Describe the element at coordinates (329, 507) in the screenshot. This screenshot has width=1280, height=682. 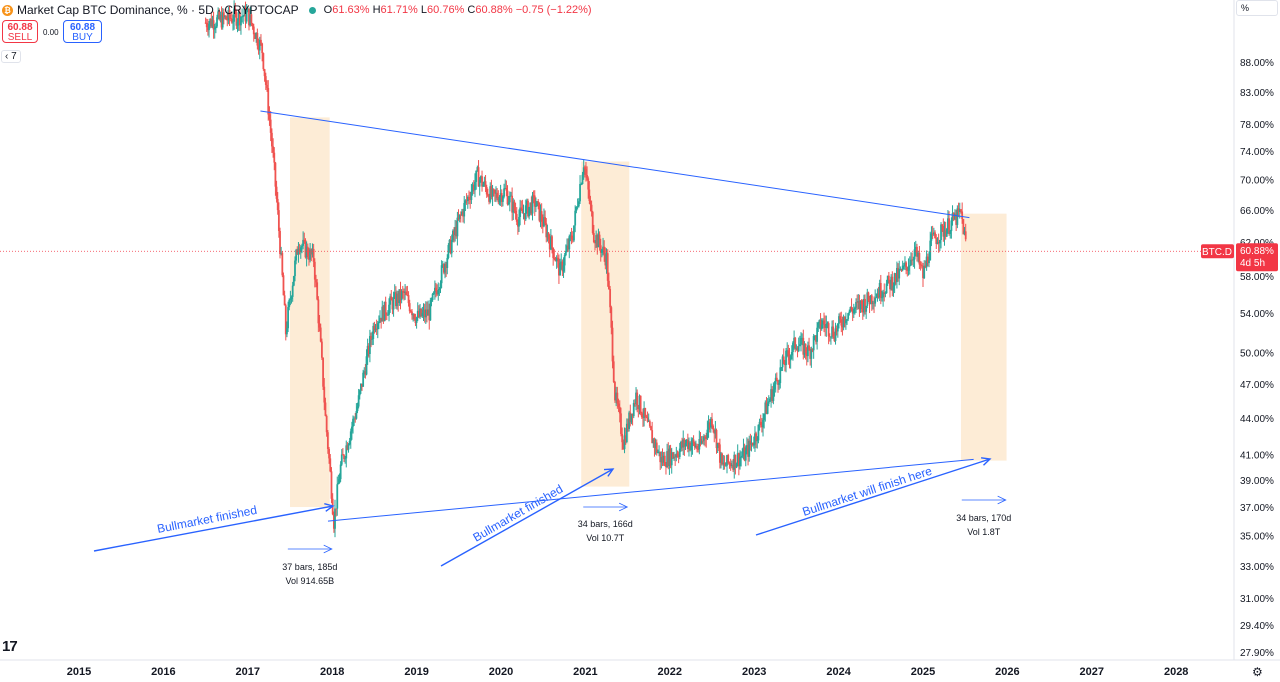
I see `annotation-arrow-1-head` at that location.